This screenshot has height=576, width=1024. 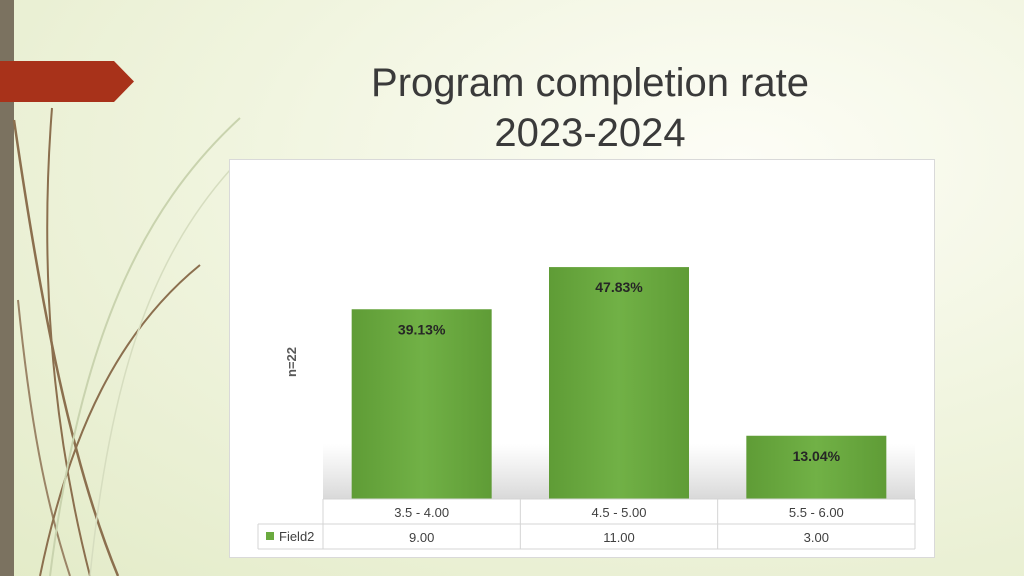 I want to click on data-label-3: 13.04%, so click(x=817, y=456).